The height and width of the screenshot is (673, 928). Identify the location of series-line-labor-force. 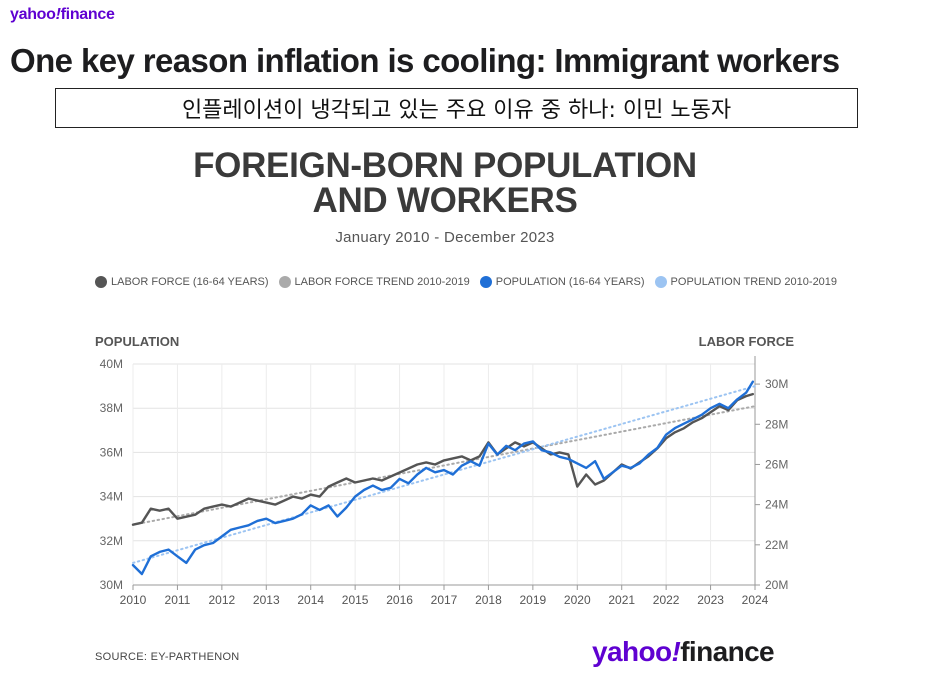
(442, 459).